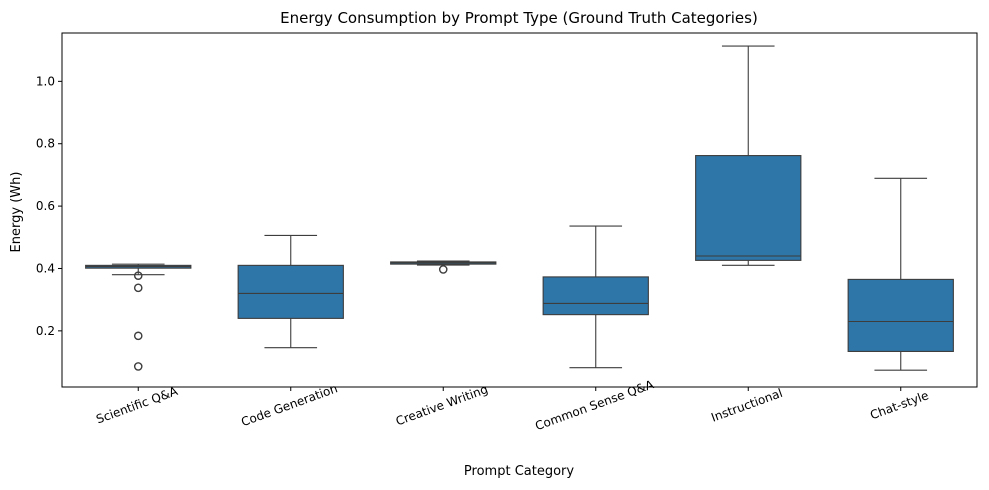 This screenshot has width=989, height=490. Describe the element at coordinates (594, 405) in the screenshot. I see `x-tick-label: Common Sense Q&A` at that location.